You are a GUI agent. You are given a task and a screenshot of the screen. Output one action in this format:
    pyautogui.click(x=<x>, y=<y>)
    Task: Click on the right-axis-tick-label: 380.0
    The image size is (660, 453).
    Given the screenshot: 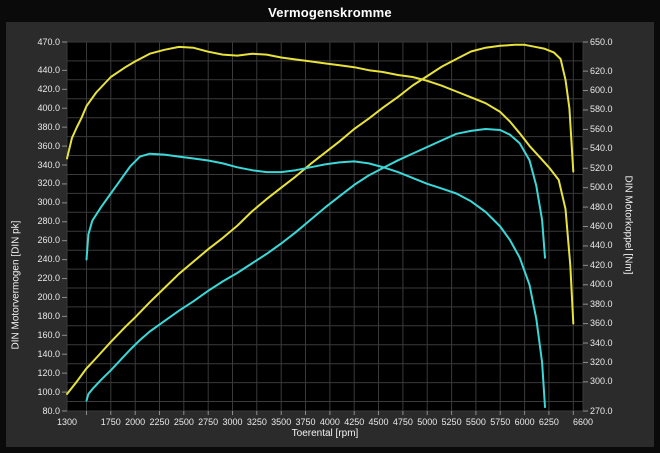 What is the action you would take?
    pyautogui.click(x=601, y=303)
    